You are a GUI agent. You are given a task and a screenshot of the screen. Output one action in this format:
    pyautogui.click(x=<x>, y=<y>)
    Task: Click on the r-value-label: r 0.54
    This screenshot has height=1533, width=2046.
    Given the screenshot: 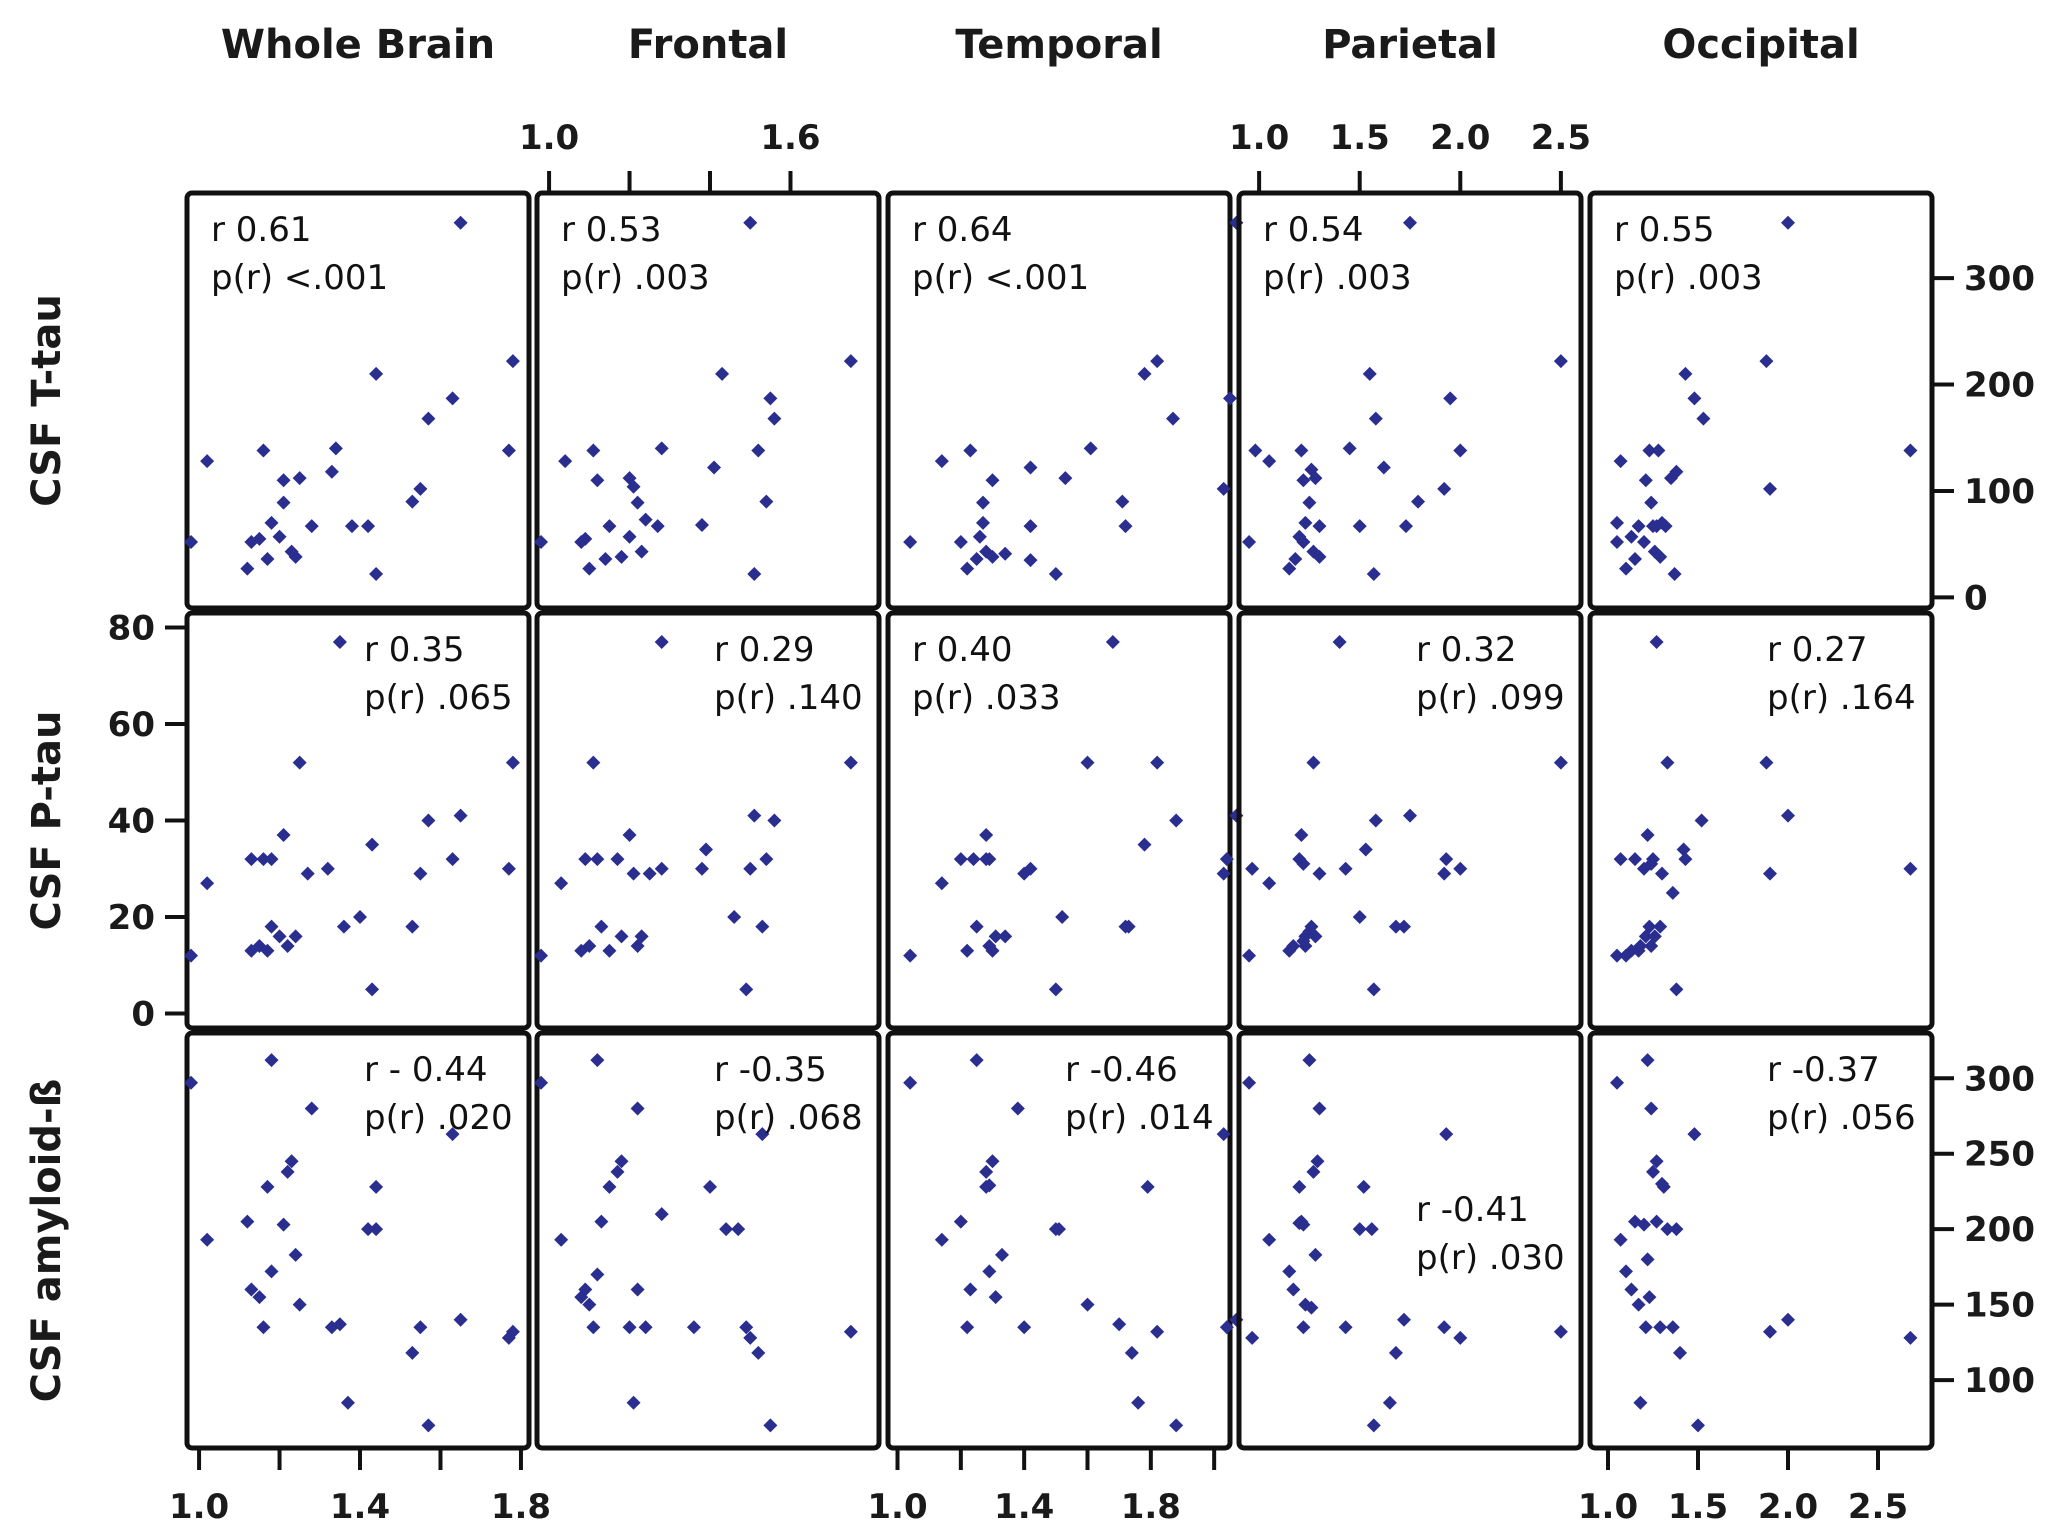 What is the action you would take?
    pyautogui.click(x=1313, y=230)
    